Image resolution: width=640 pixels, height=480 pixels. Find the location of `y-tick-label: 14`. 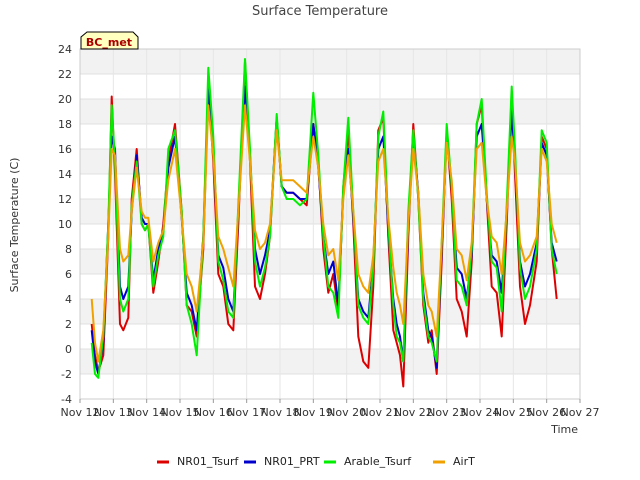

y-tick-label: 14 is located at coordinates (65, 174).